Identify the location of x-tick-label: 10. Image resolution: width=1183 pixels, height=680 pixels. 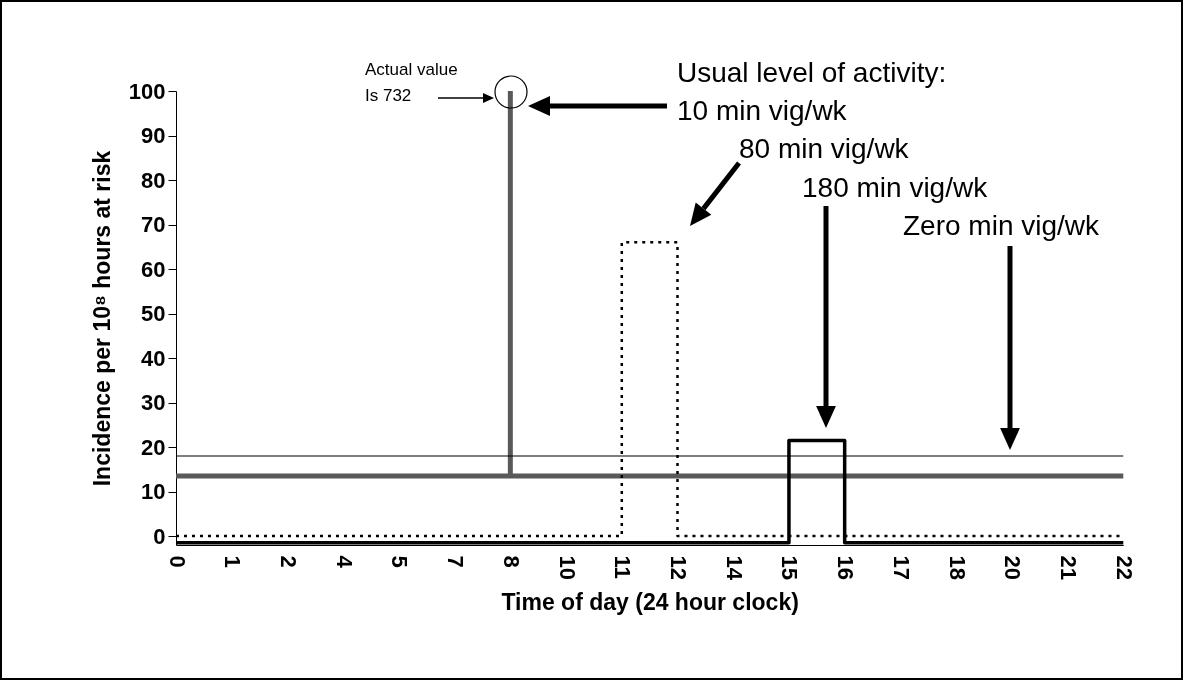
(567, 567).